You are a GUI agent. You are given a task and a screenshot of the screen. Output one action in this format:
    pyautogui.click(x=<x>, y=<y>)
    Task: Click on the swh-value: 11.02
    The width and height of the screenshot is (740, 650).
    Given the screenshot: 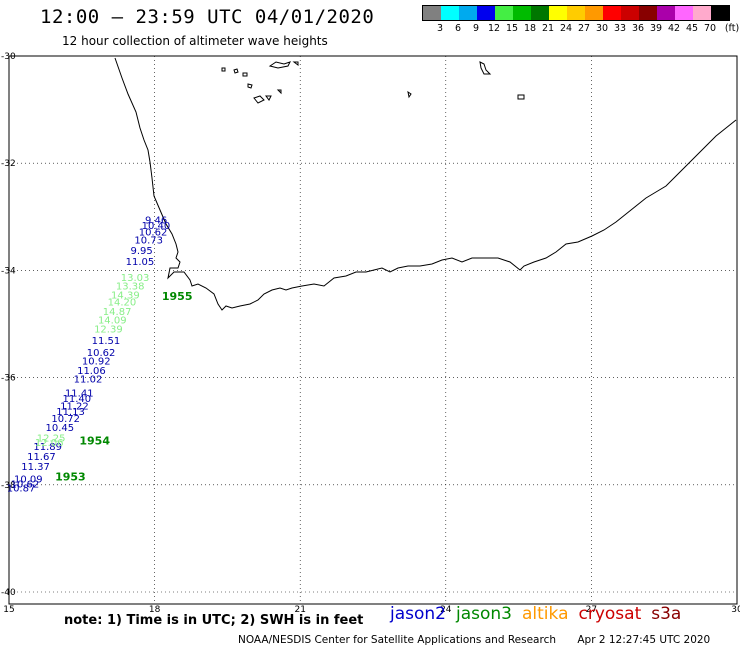 What is the action you would take?
    pyautogui.click(x=88, y=380)
    